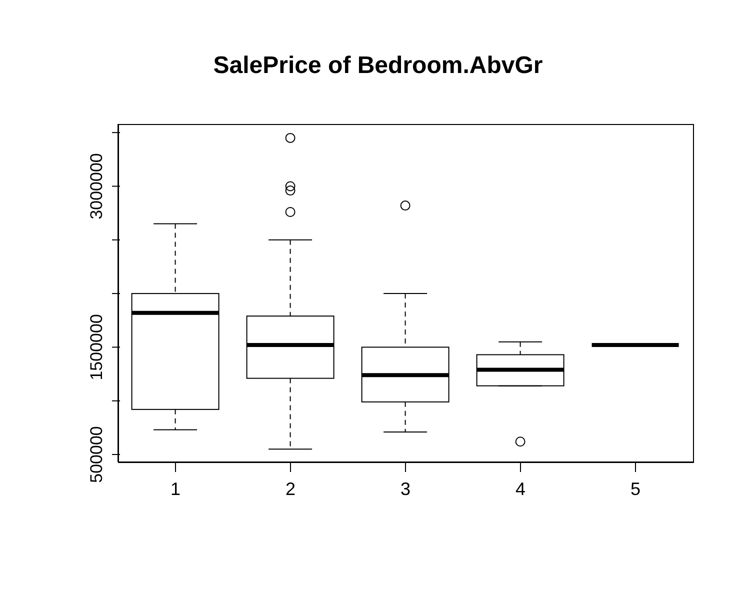  I want to click on x-tick-label: 5, so click(635, 488).